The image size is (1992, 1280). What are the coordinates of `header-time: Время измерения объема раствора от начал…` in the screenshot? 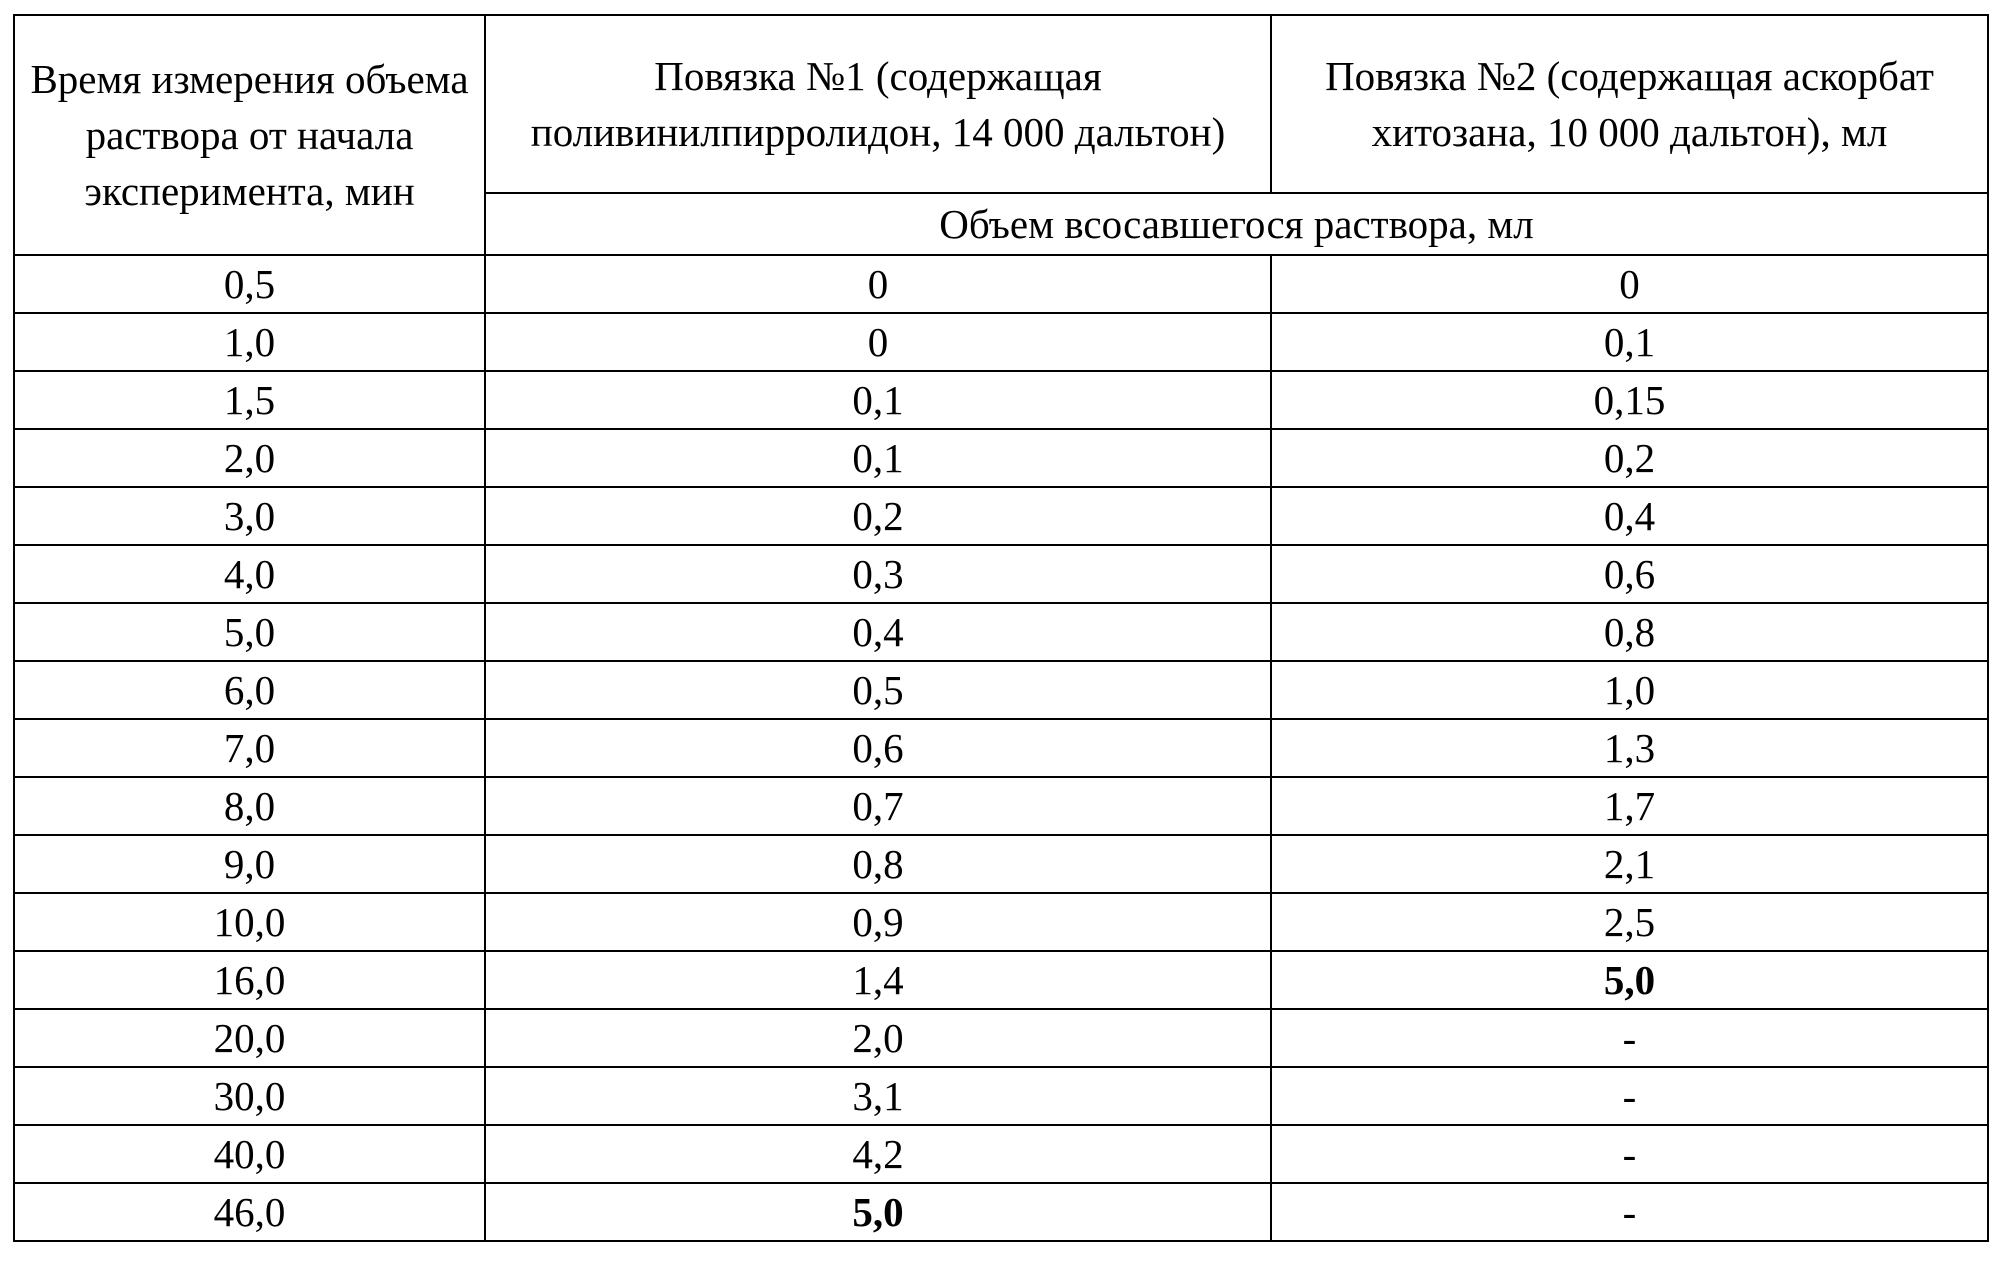 It's located at (249, 135).